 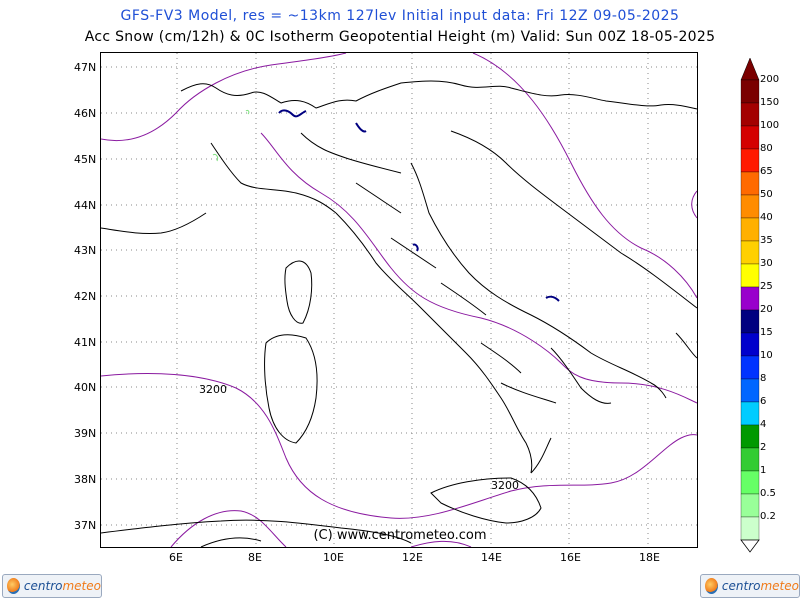 What do you see at coordinates (763, 401) in the screenshot?
I see `legend-level-label: 6` at bounding box center [763, 401].